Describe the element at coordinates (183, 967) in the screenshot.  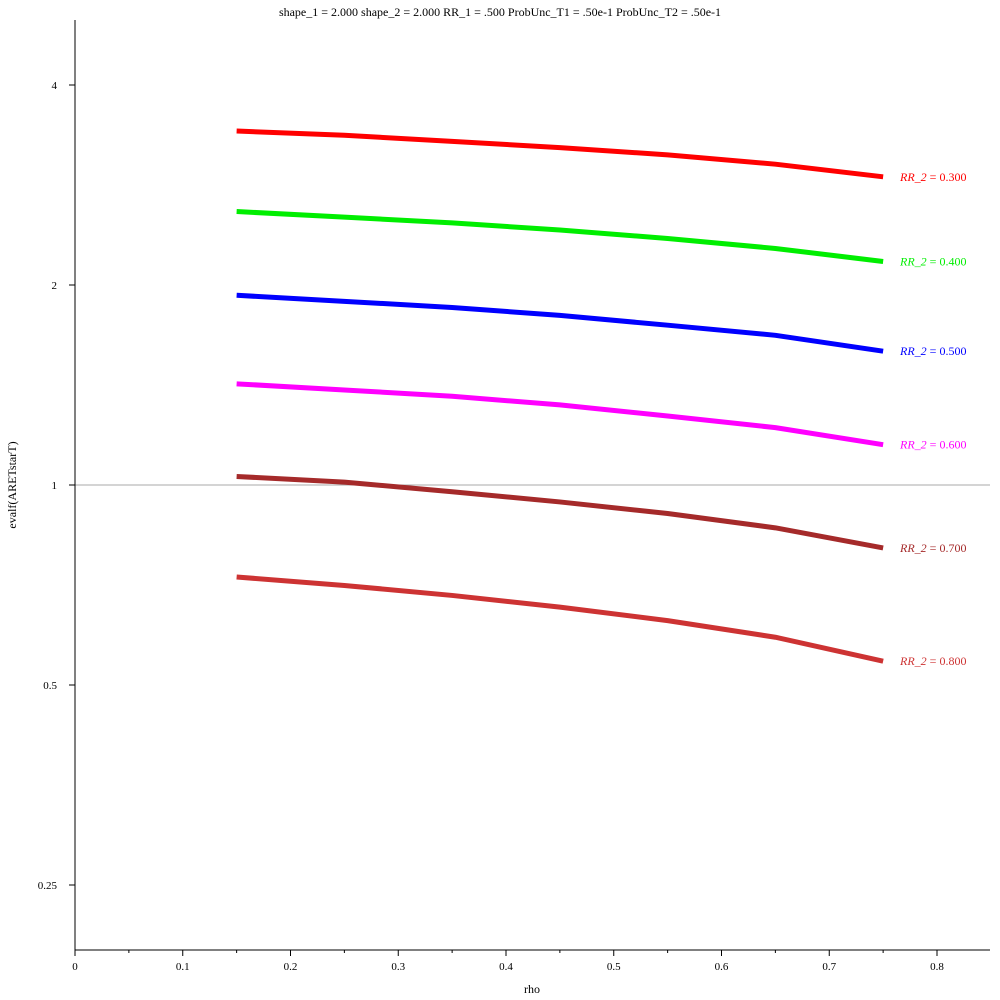
I see `x-tick-label: 0.1` at that location.